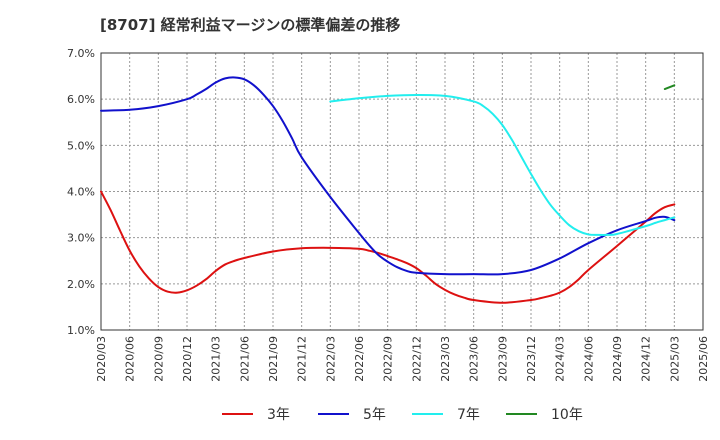 The image size is (720, 440). I want to click on x-tick-label: 2024/12, so click(646, 359).